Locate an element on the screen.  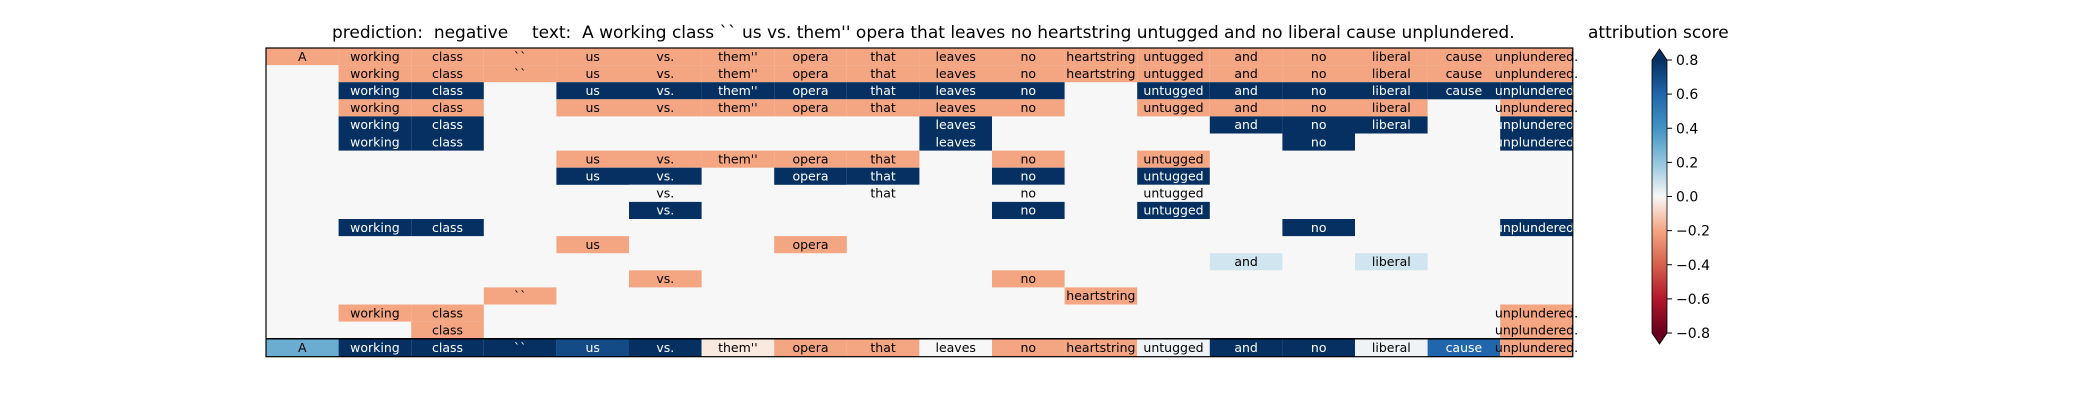
colorbar-min-extend is located at coordinates (1659, 338).